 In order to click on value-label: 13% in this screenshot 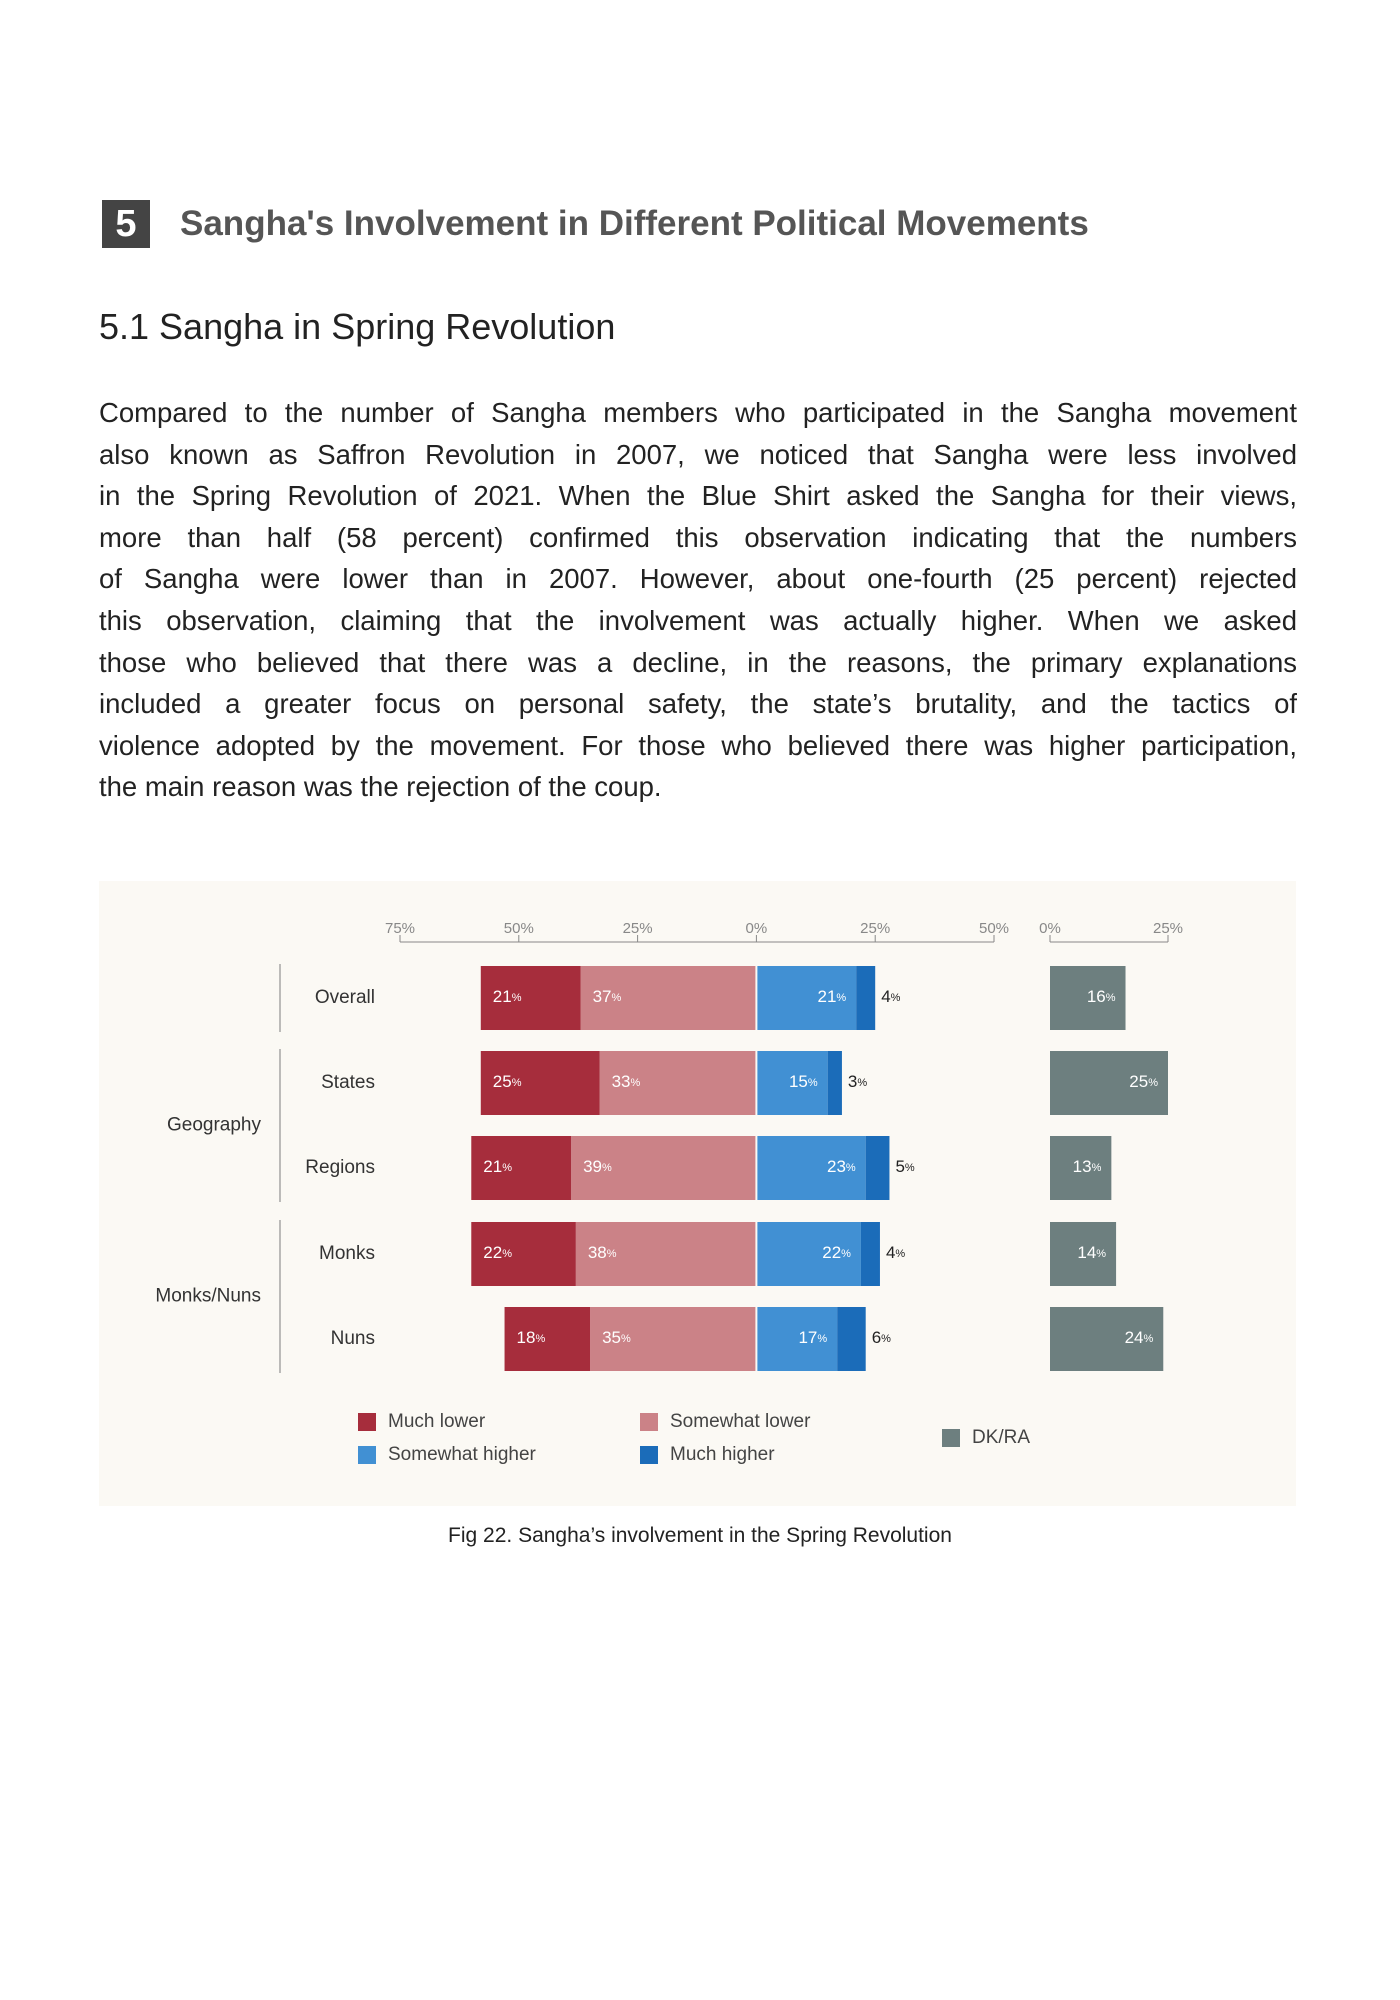, I will do `click(1087, 1166)`.